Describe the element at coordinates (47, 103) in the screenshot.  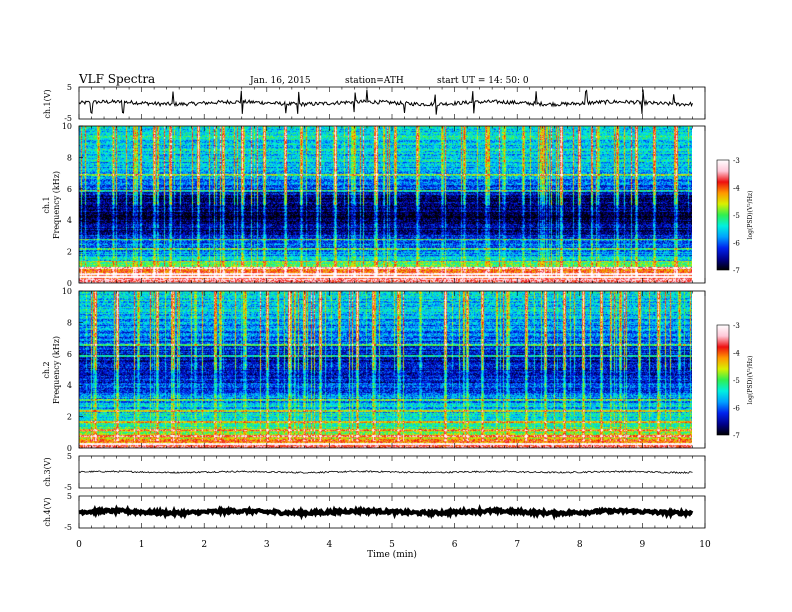
I see `ch1-wave-ylabel: ch.1(V)` at that location.